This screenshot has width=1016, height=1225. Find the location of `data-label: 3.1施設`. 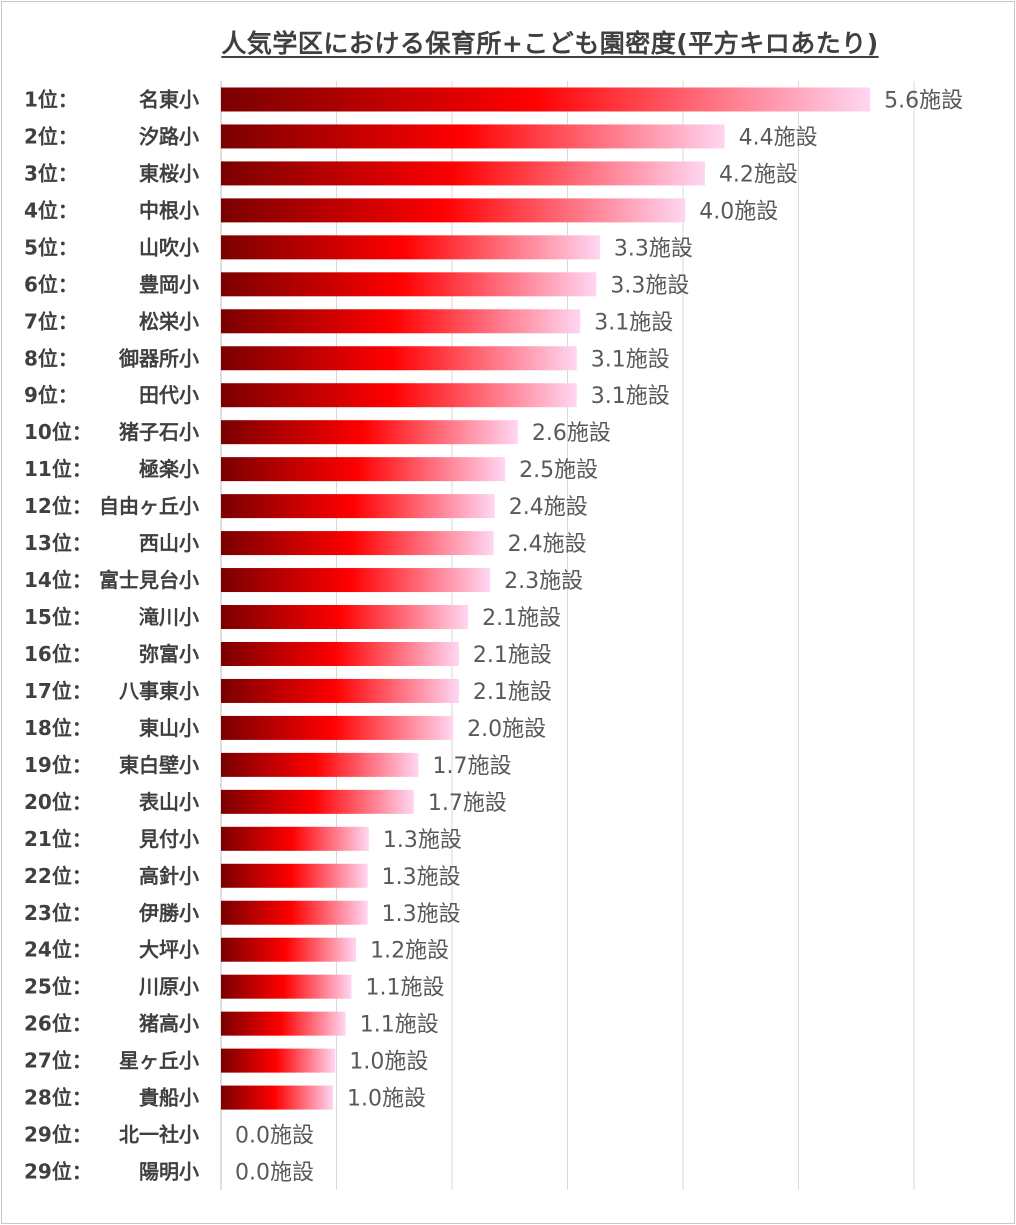

data-label: 3.1施設 is located at coordinates (633, 322).